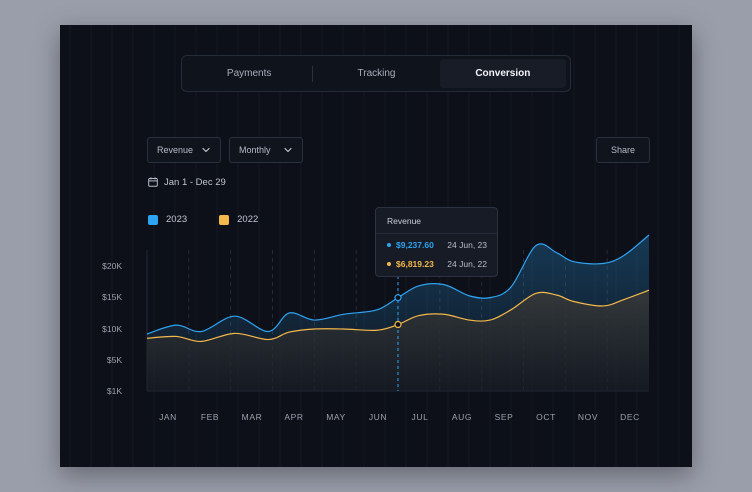 This screenshot has height=492, width=752. What do you see at coordinates (313, 73) in the screenshot?
I see `tab-divider` at bounding box center [313, 73].